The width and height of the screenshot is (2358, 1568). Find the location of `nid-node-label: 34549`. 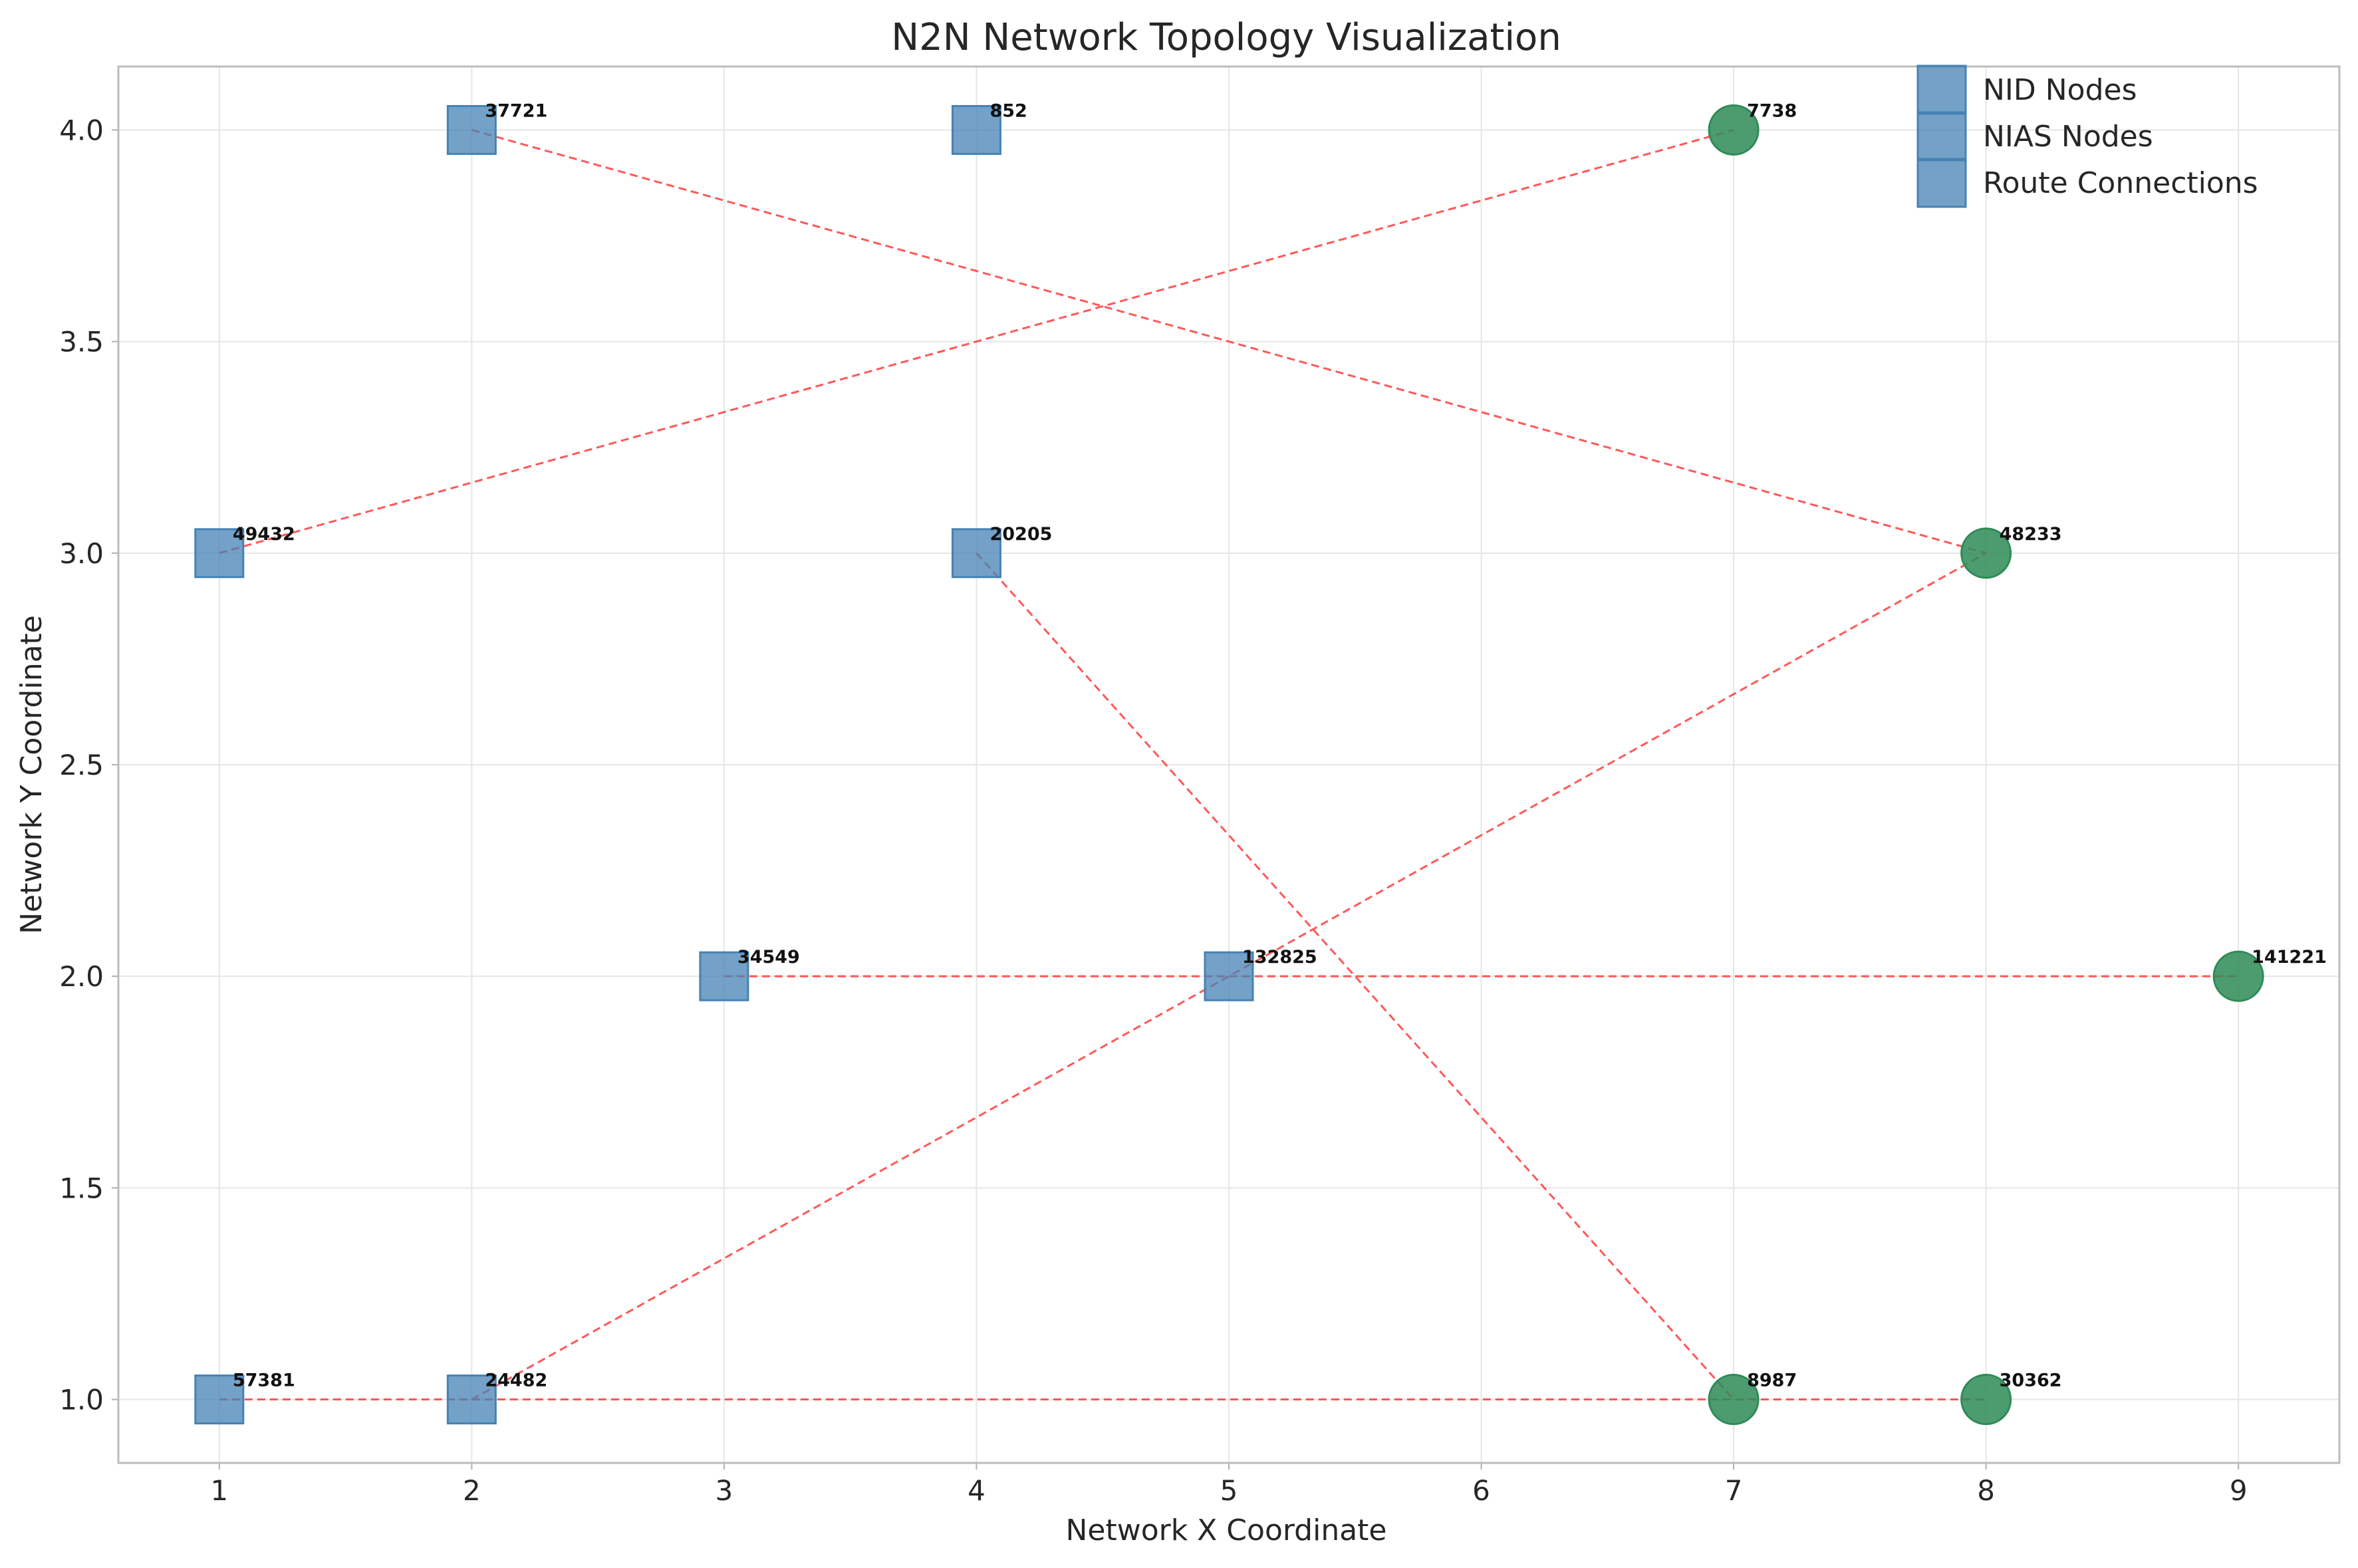

nid-node-label: 34549 is located at coordinates (768, 957).